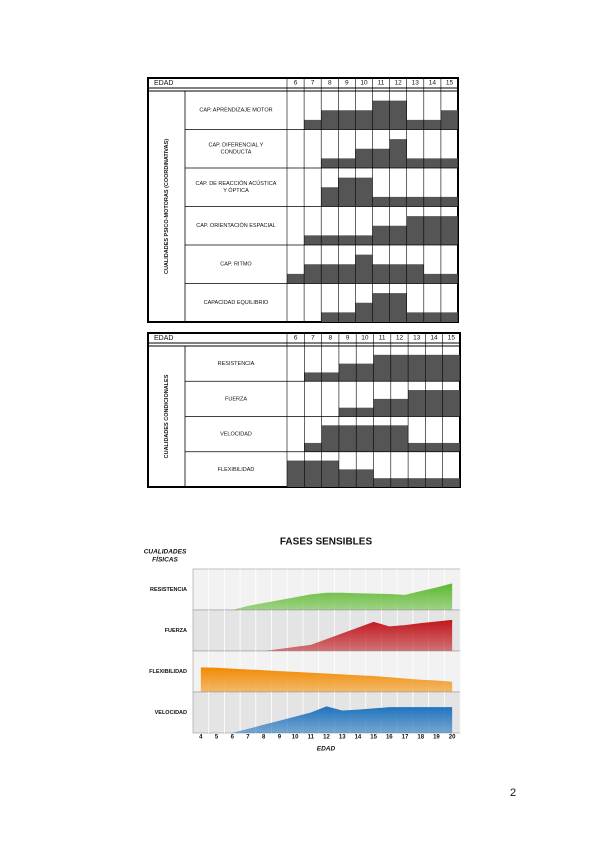 This screenshot has height=848, width=599. Describe the element at coordinates (452, 338) in the screenshot. I see `age-label: 15` at that location.